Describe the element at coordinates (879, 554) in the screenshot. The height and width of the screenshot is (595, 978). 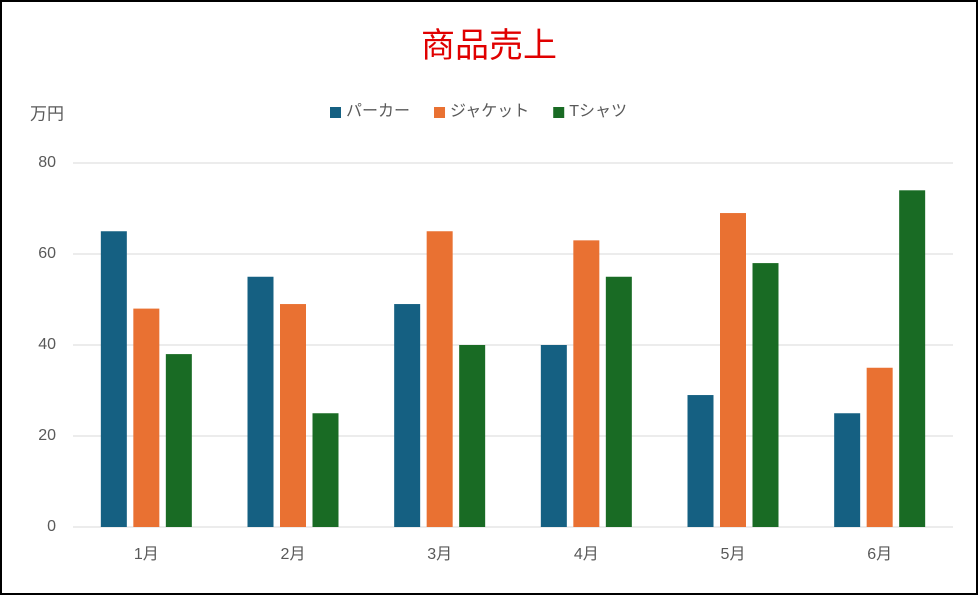
I see `x-tick-label: 6月` at that location.